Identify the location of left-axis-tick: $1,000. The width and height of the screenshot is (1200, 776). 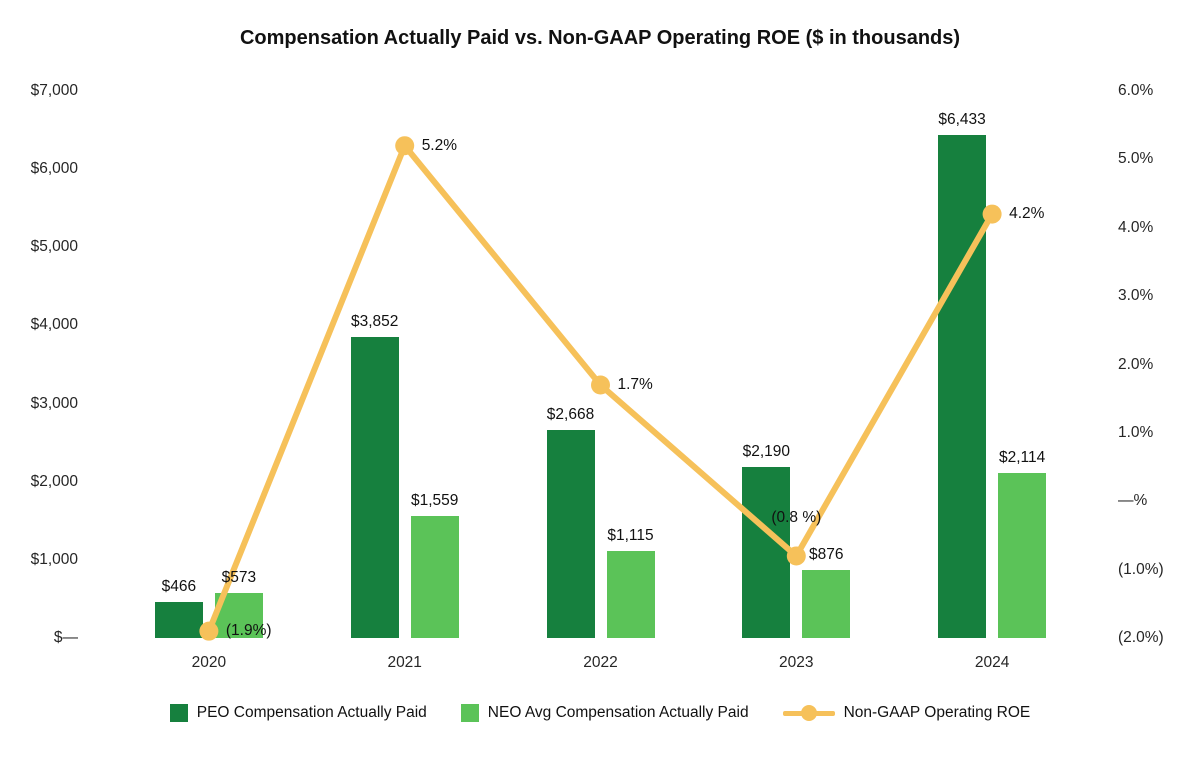
(54, 559).